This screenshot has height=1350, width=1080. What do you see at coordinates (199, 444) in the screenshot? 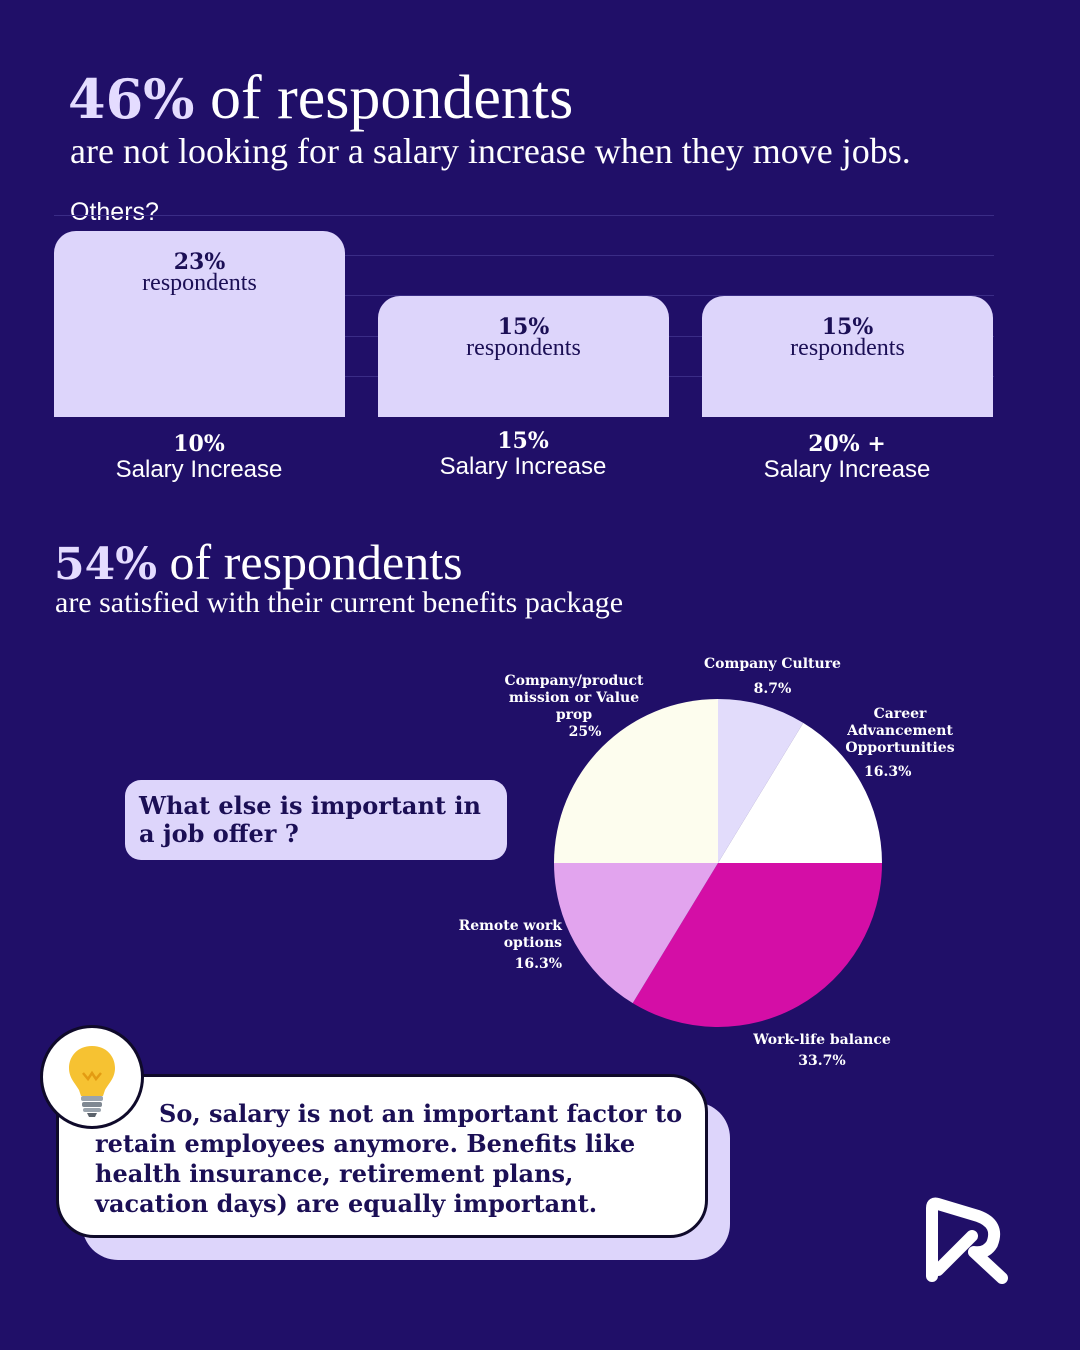
I see `bar-category-value: 10%` at bounding box center [199, 444].